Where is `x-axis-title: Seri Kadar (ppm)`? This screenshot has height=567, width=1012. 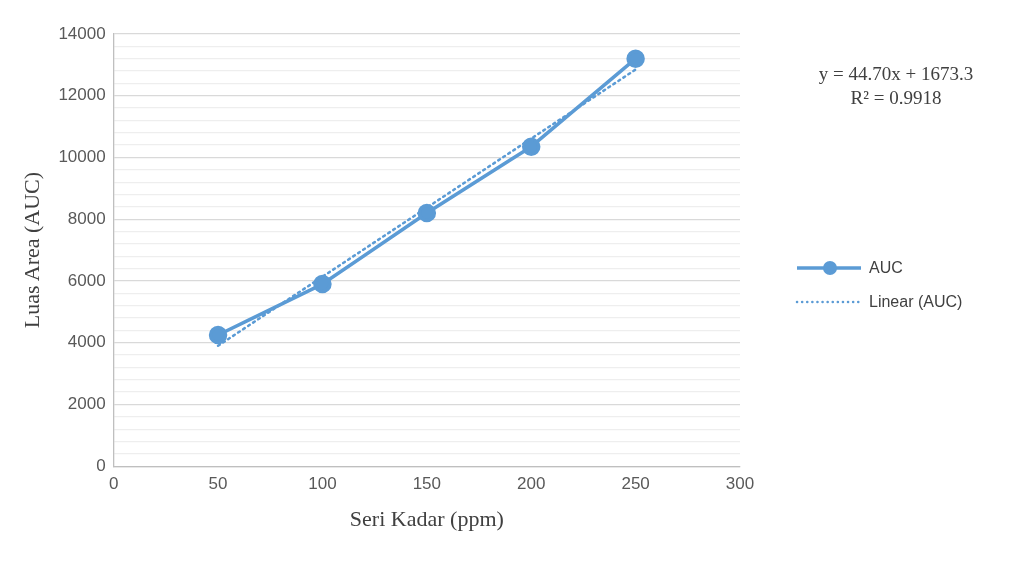 x-axis-title: Seri Kadar (ppm) is located at coordinates (426, 518).